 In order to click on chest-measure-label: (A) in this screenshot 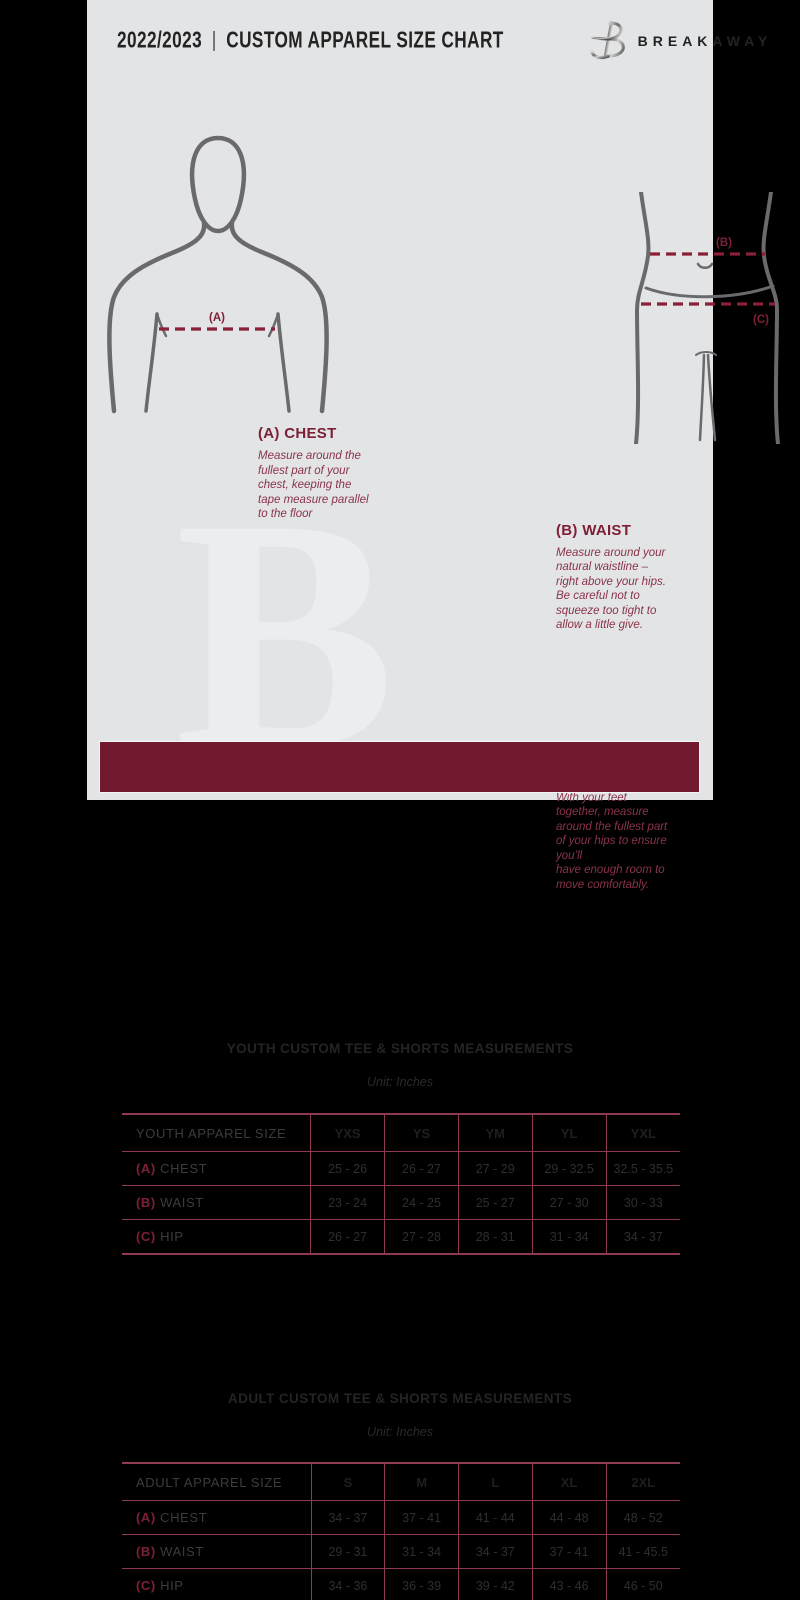, I will do `click(217, 318)`.